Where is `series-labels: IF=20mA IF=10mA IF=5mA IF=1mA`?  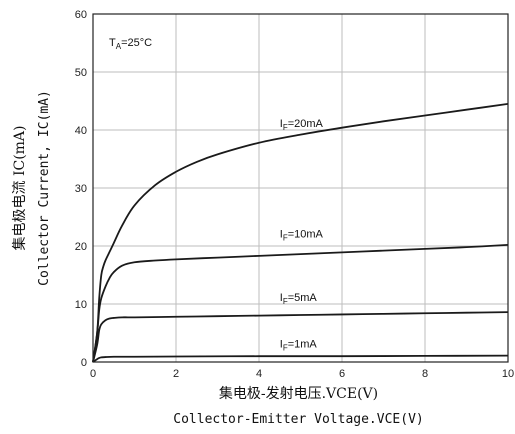 series-labels: IF=20mA IF=10mA IF=5mA IF=1mA is located at coordinates (302, 235).